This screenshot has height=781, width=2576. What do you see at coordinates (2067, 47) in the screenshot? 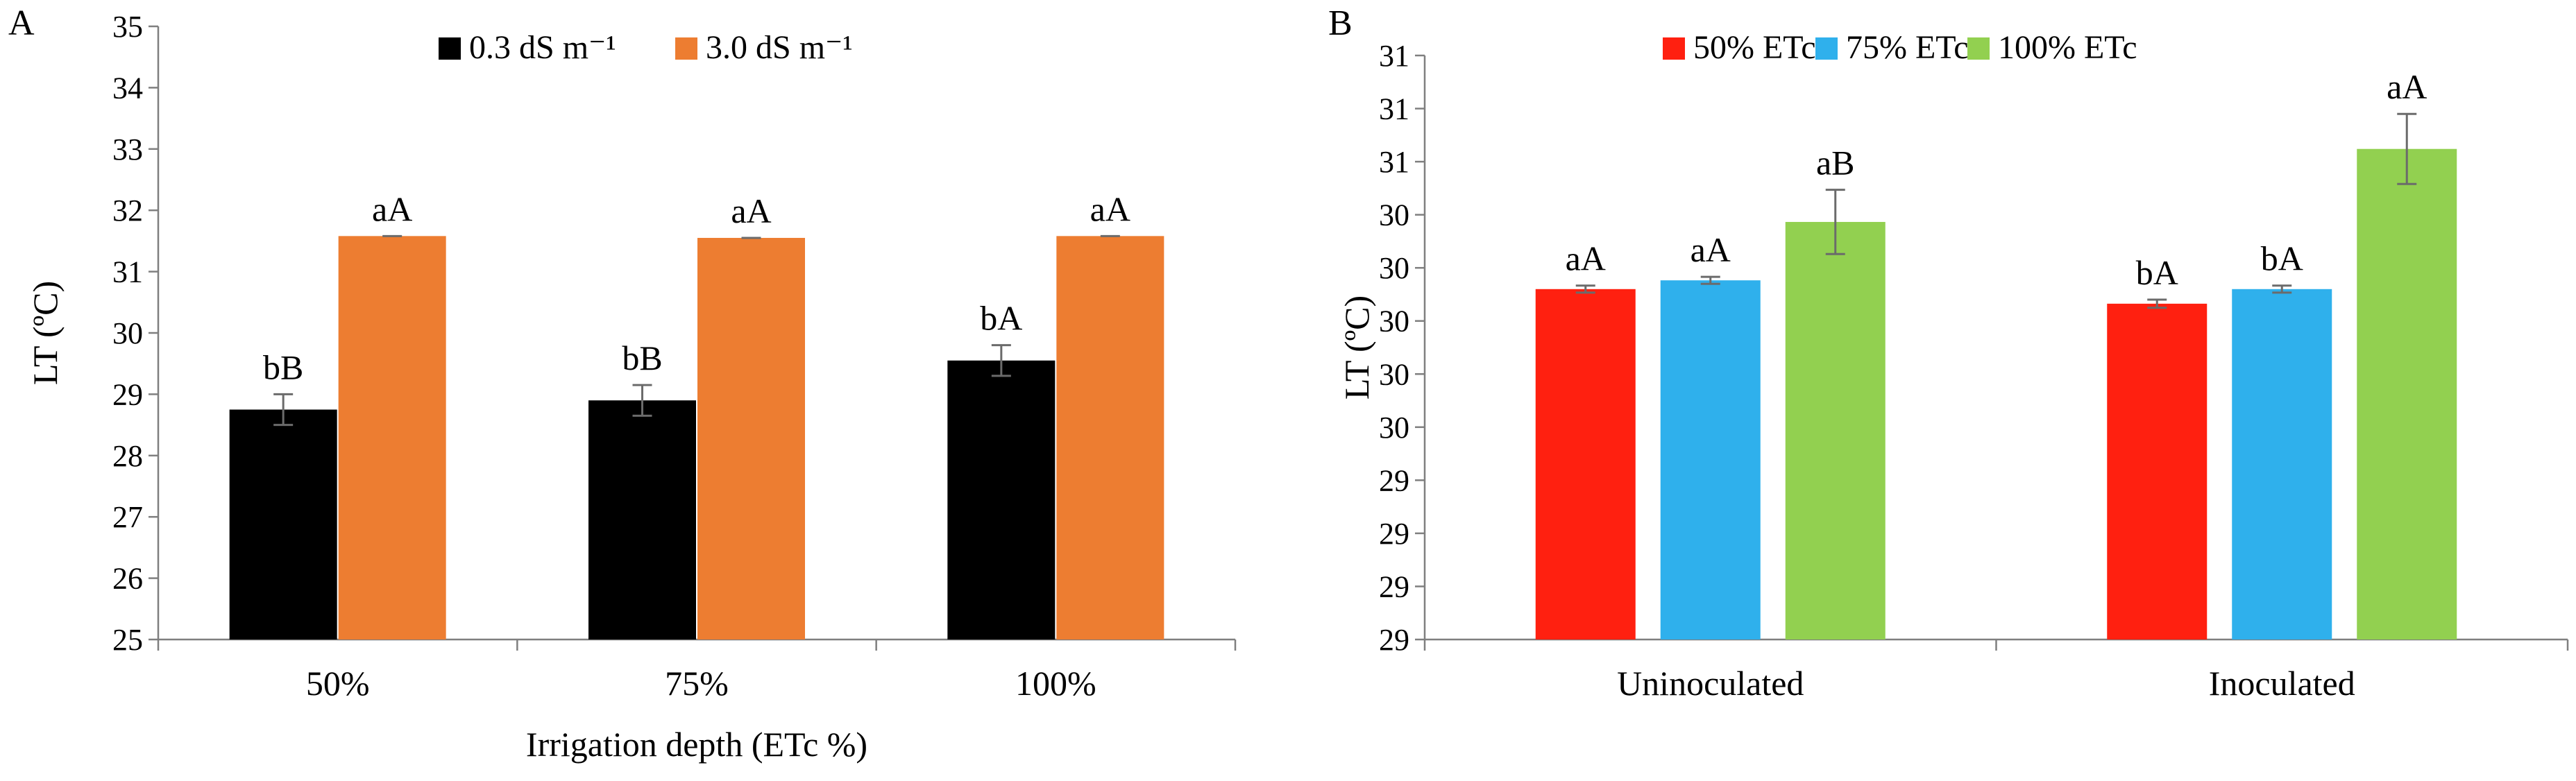
I see `legend-label: 100% ETc` at bounding box center [2067, 47].